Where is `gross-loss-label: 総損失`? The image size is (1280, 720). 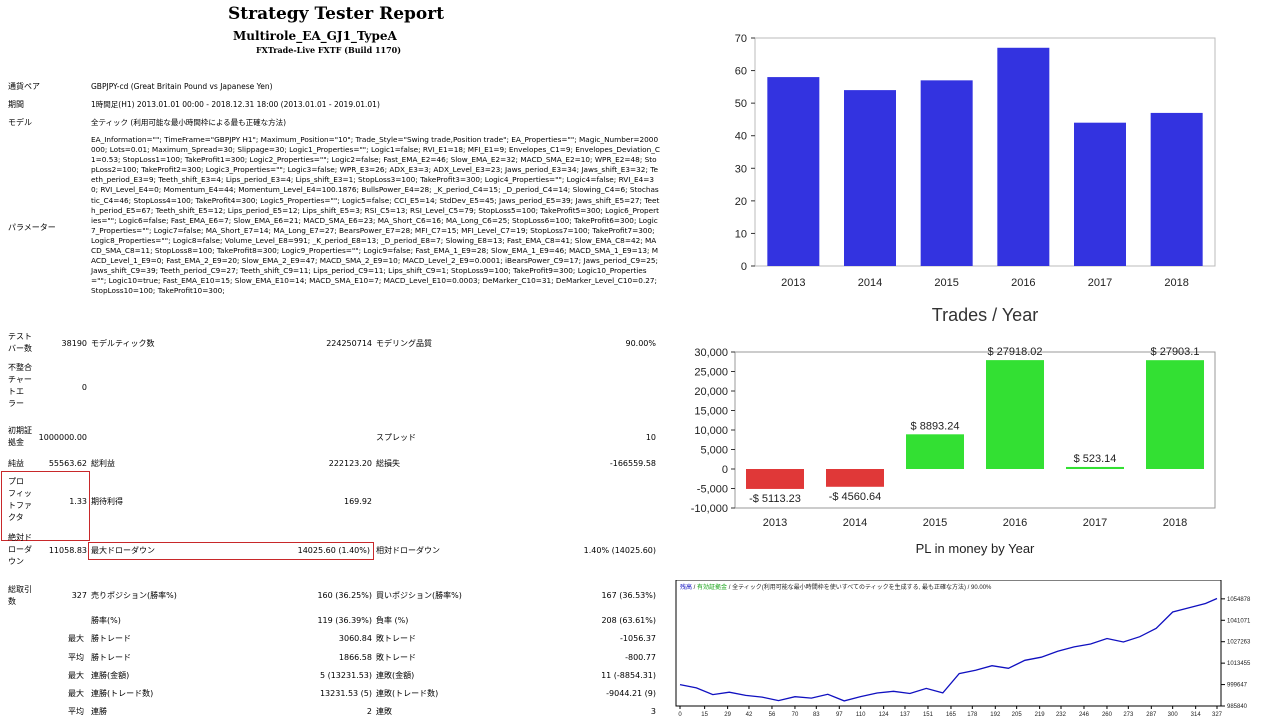
gross-loss-label: 総損失 is located at coordinates (388, 463).